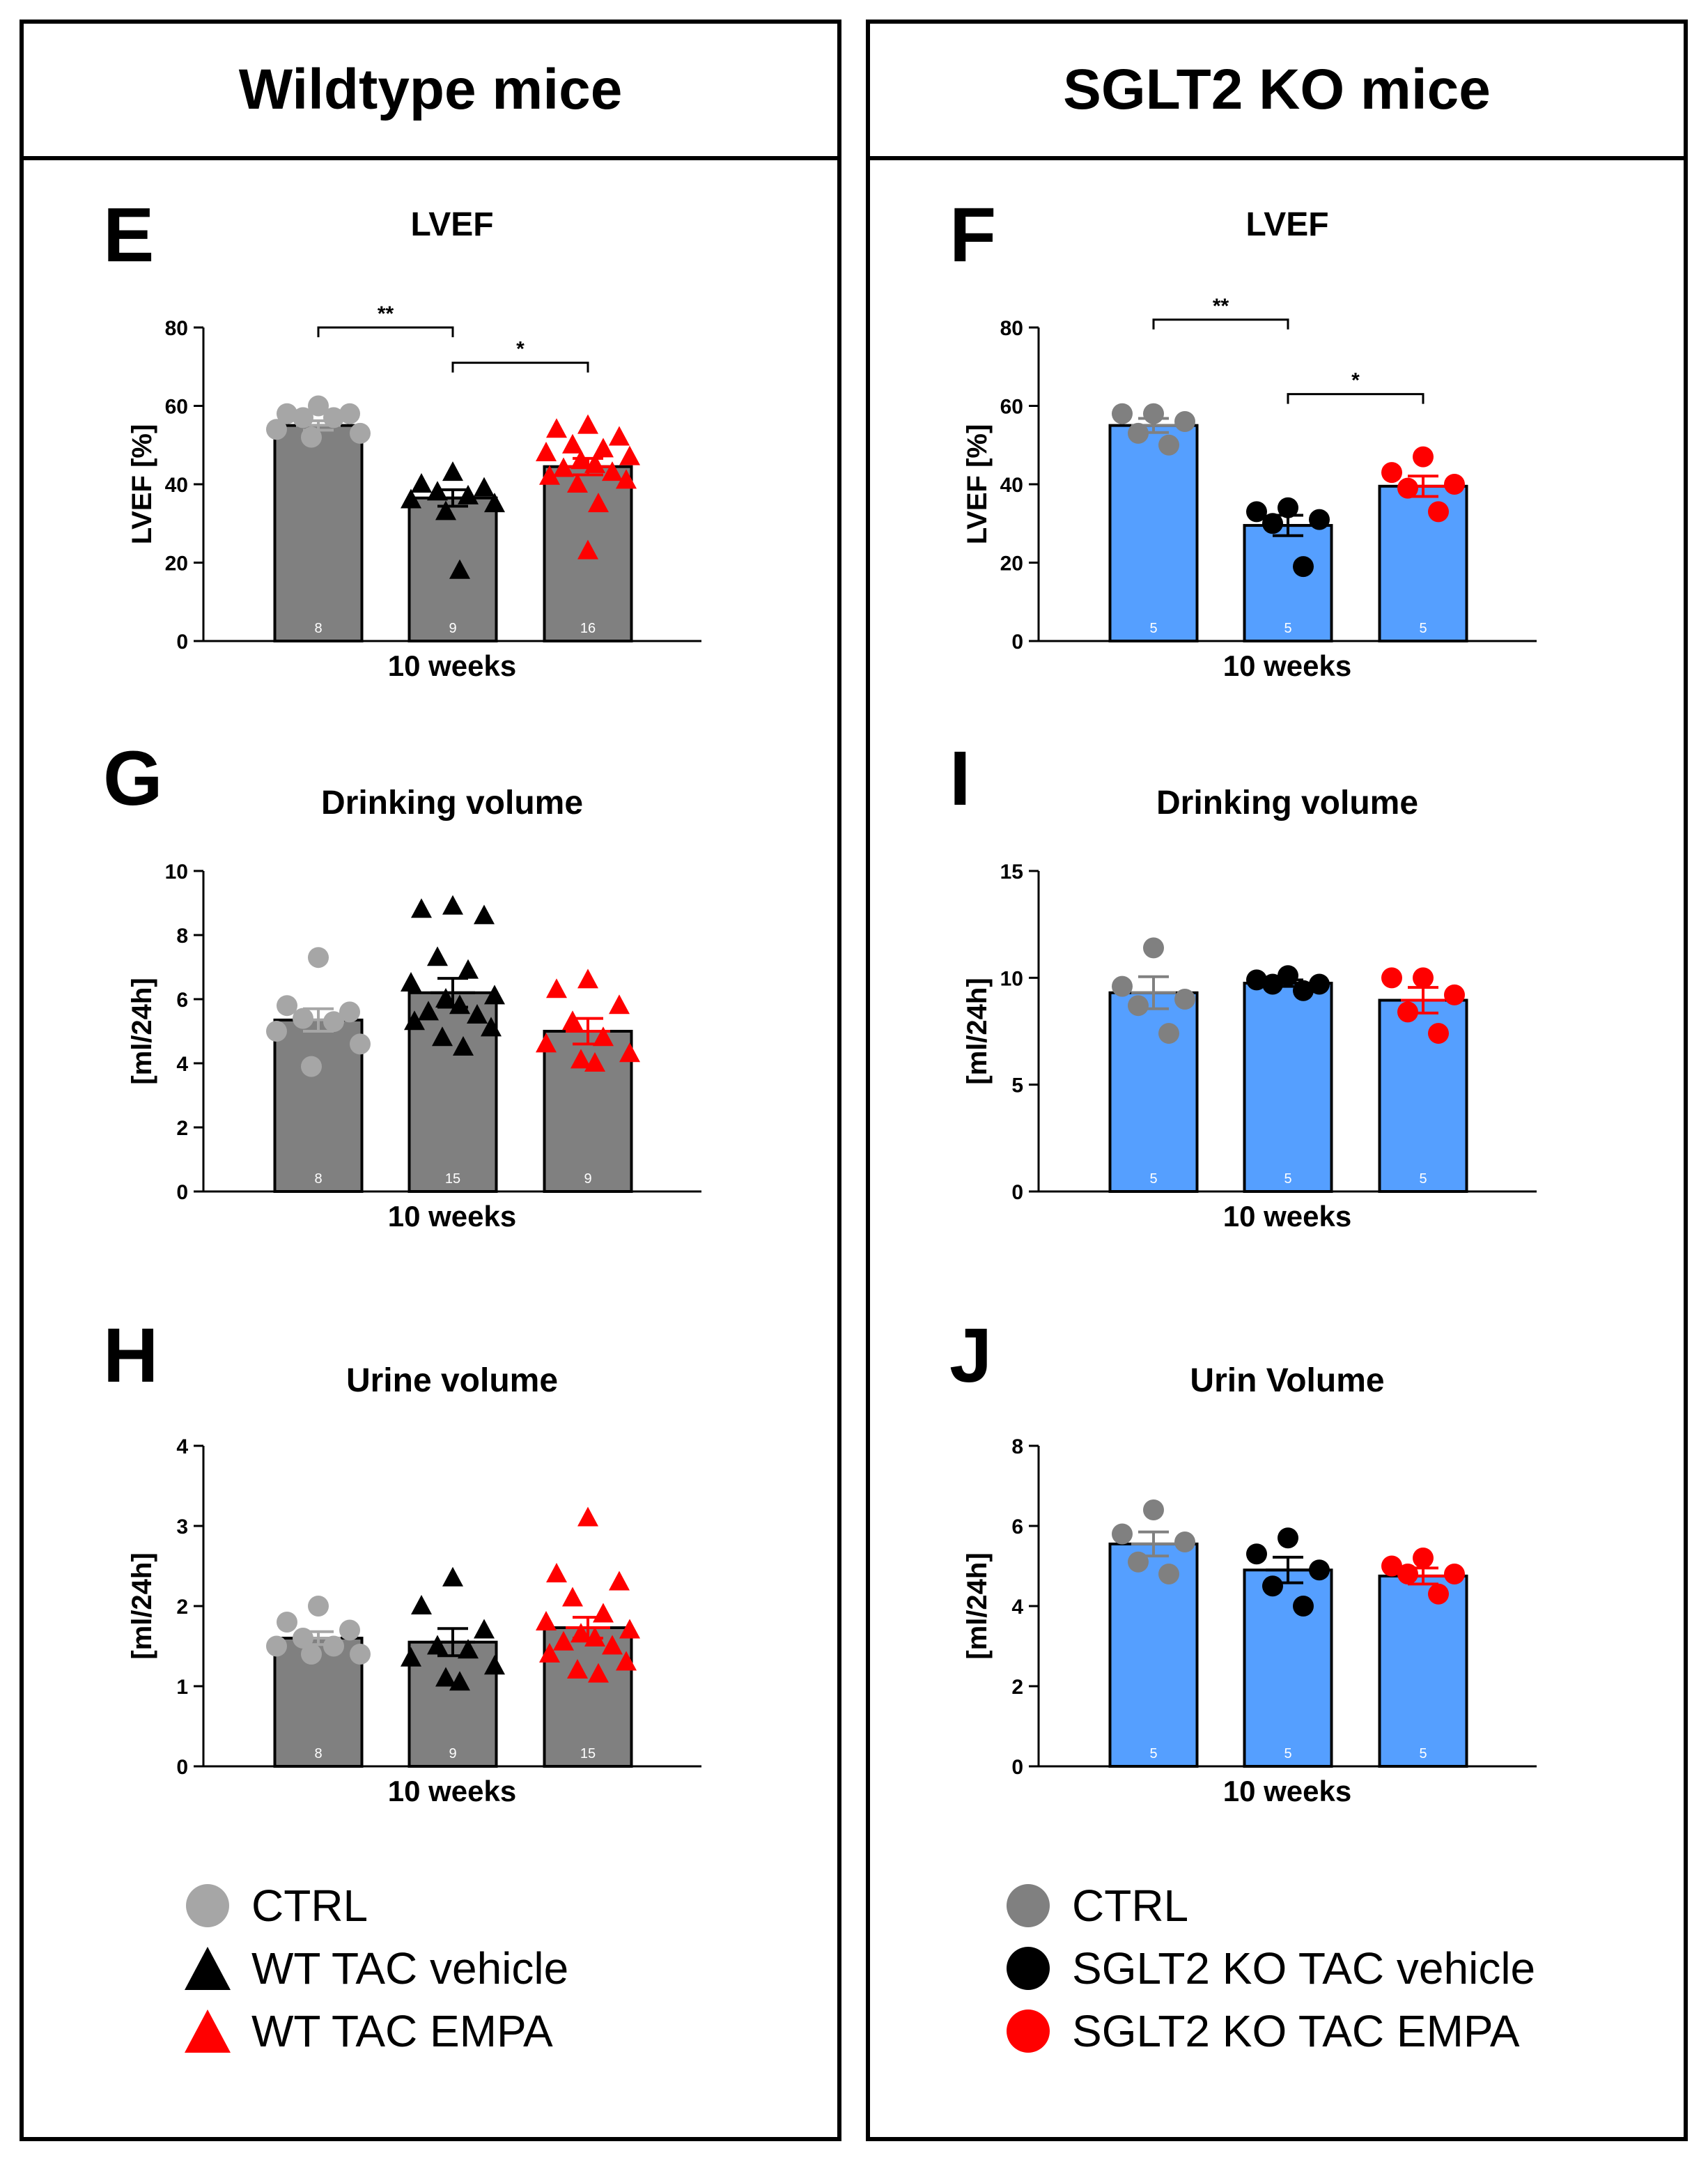 The image size is (1708, 2160). I want to click on legend-circle-icon, so click(1038, 1968).